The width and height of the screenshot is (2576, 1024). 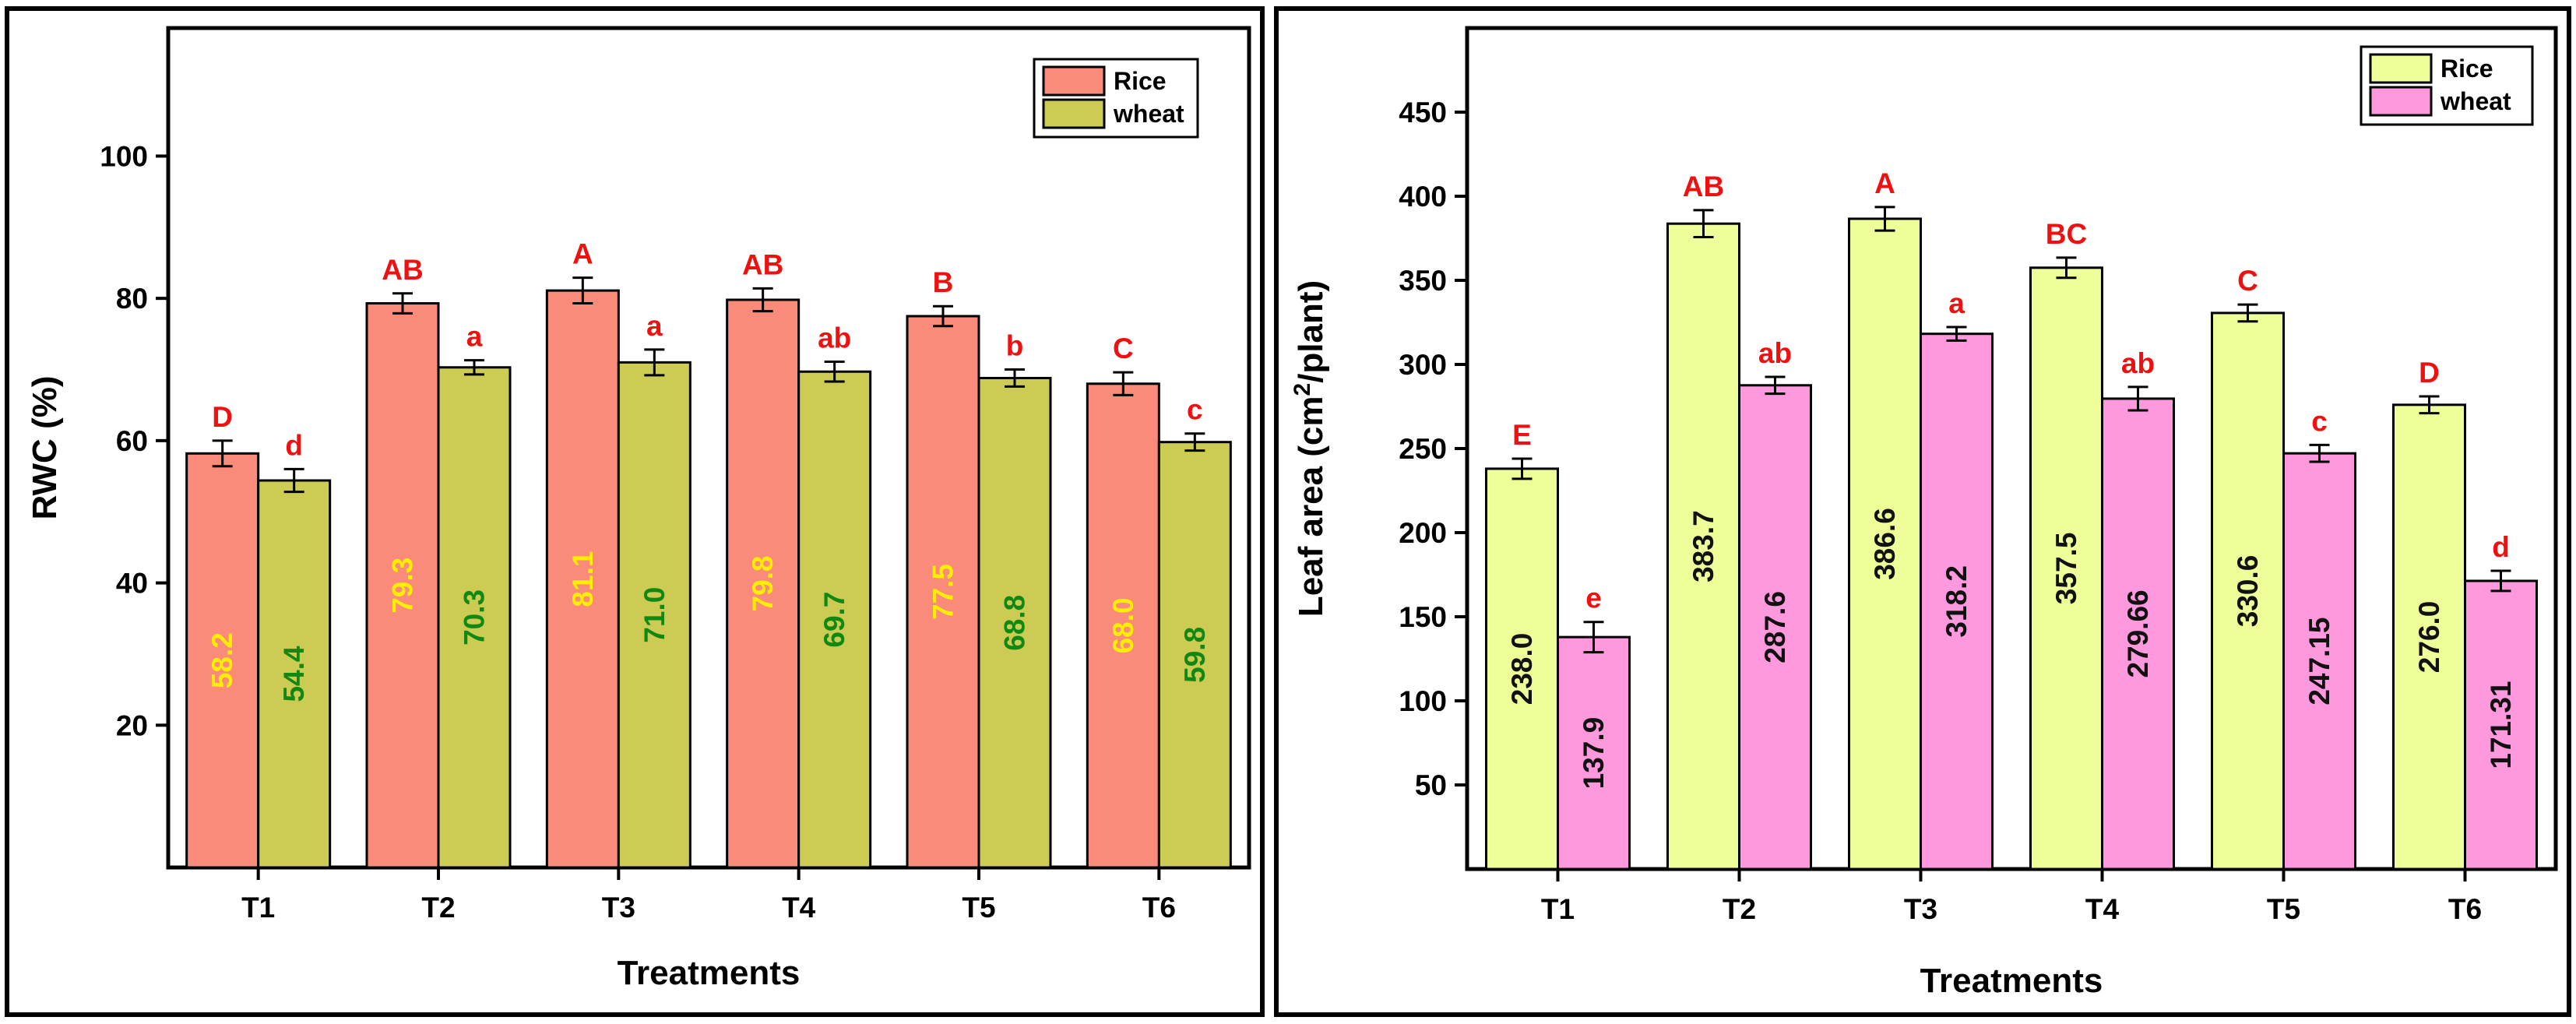 I want to click on bar-rice-t4, so click(x=763, y=583).